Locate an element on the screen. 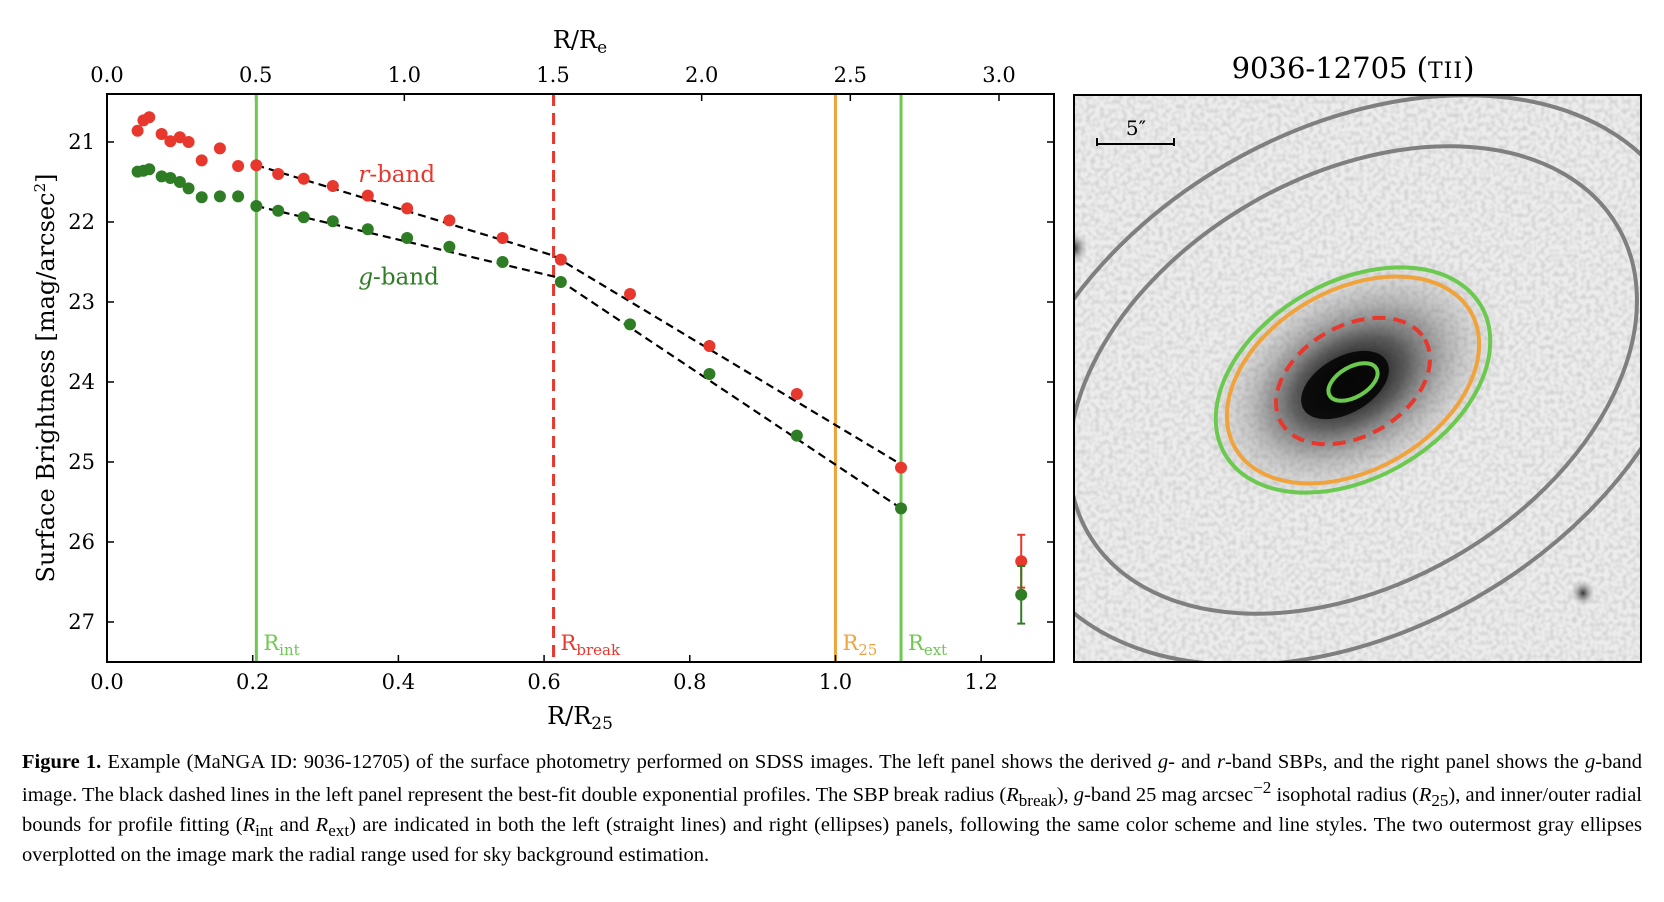 The height and width of the screenshot is (902, 1664). y-tick-label: 25 is located at coordinates (81, 462).